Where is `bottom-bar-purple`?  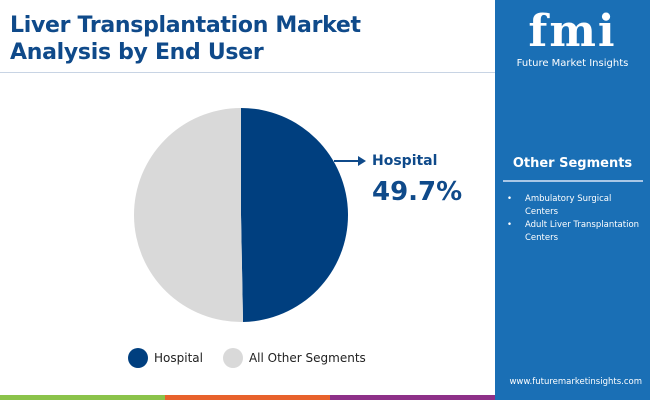 bottom-bar-purple is located at coordinates (412, 397).